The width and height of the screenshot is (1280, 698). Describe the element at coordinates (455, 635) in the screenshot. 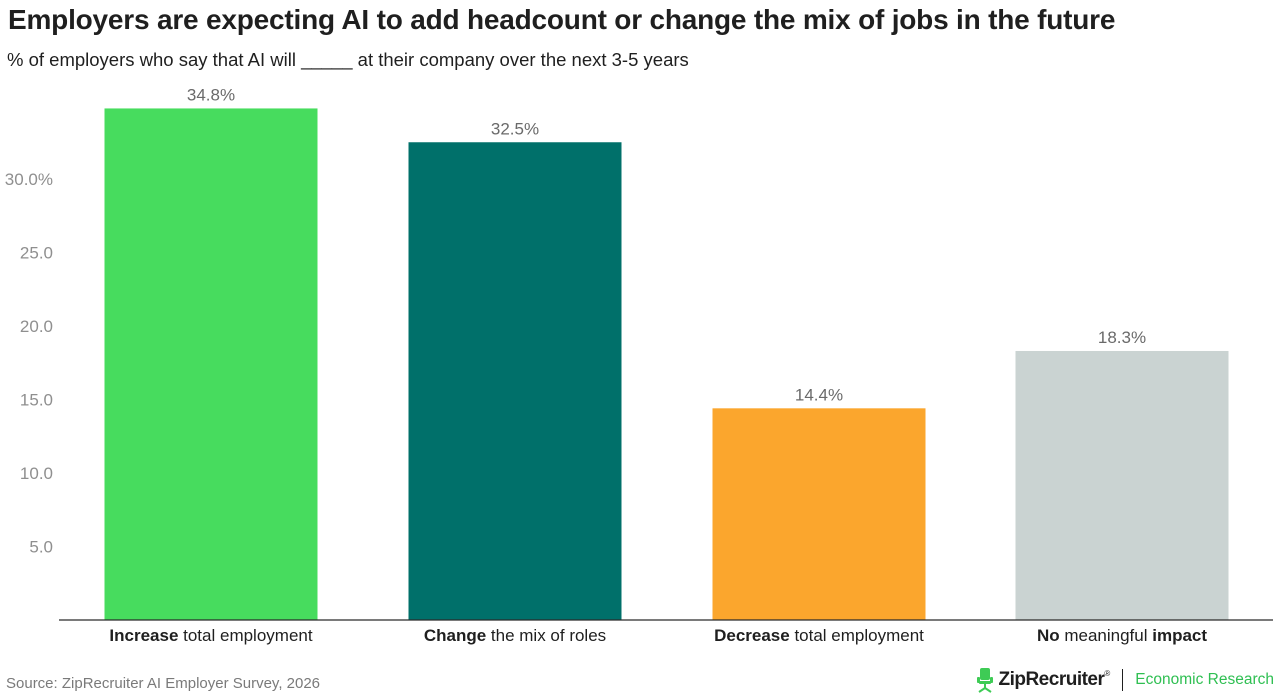

I see `category-label-bold: Change` at that location.